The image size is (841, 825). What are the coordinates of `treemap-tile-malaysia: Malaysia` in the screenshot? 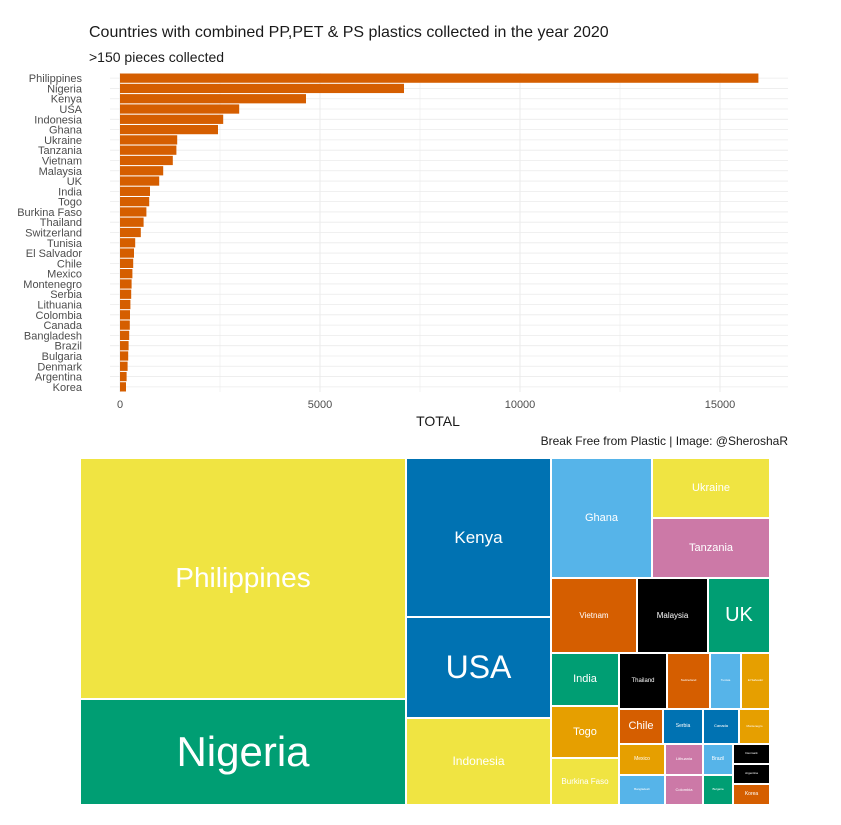 It's located at (672, 615).